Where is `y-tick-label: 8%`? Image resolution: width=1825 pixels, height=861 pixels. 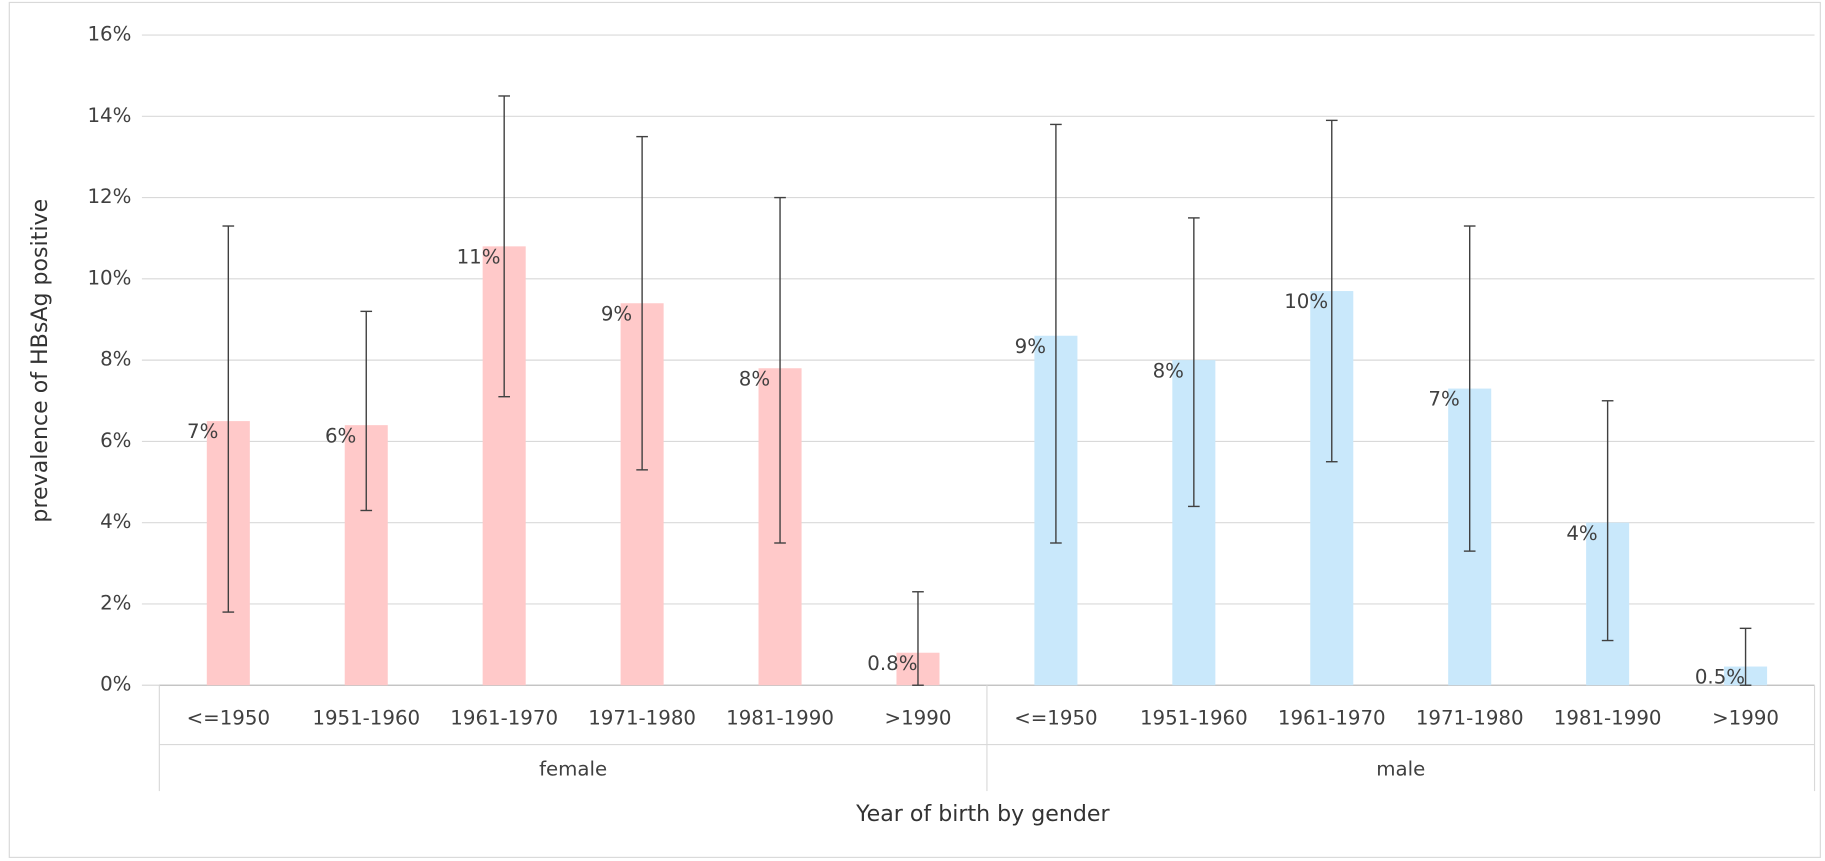
y-tick-label: 8% is located at coordinates (115, 359).